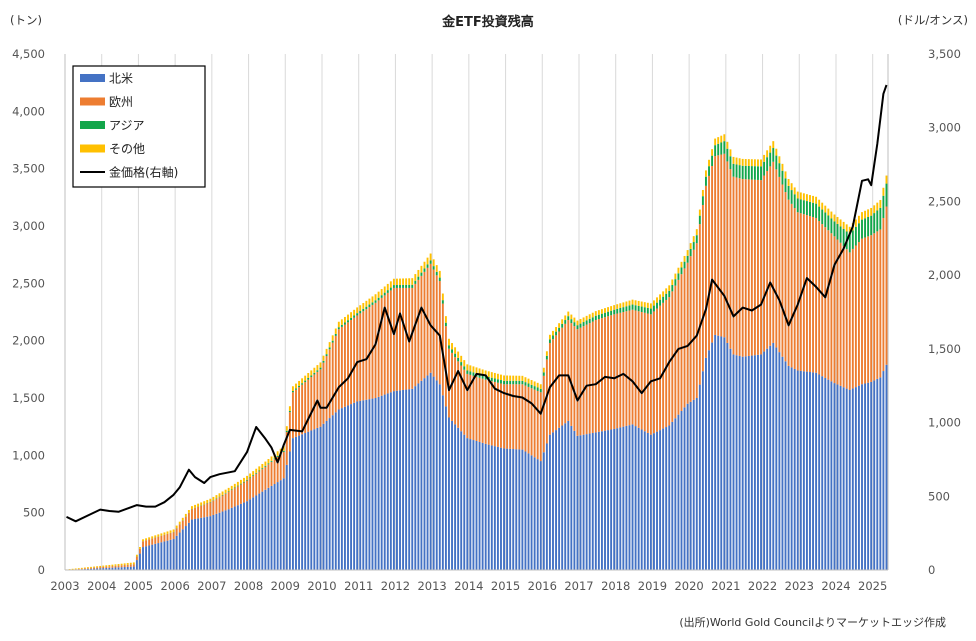 The width and height of the screenshot is (976, 641). I want to click on x-tick-label: 2019, so click(652, 586).